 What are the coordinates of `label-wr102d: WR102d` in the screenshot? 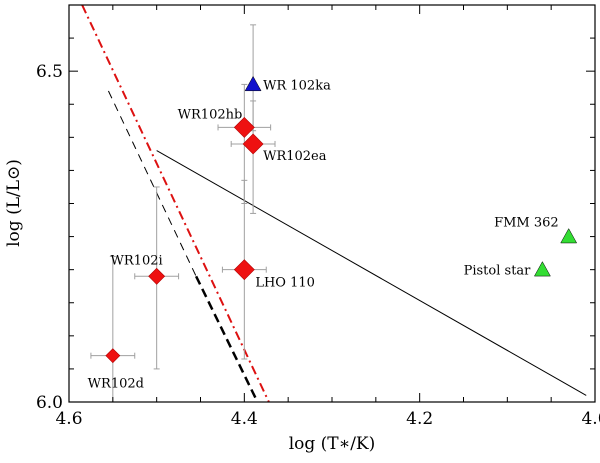 It's located at (116, 384).